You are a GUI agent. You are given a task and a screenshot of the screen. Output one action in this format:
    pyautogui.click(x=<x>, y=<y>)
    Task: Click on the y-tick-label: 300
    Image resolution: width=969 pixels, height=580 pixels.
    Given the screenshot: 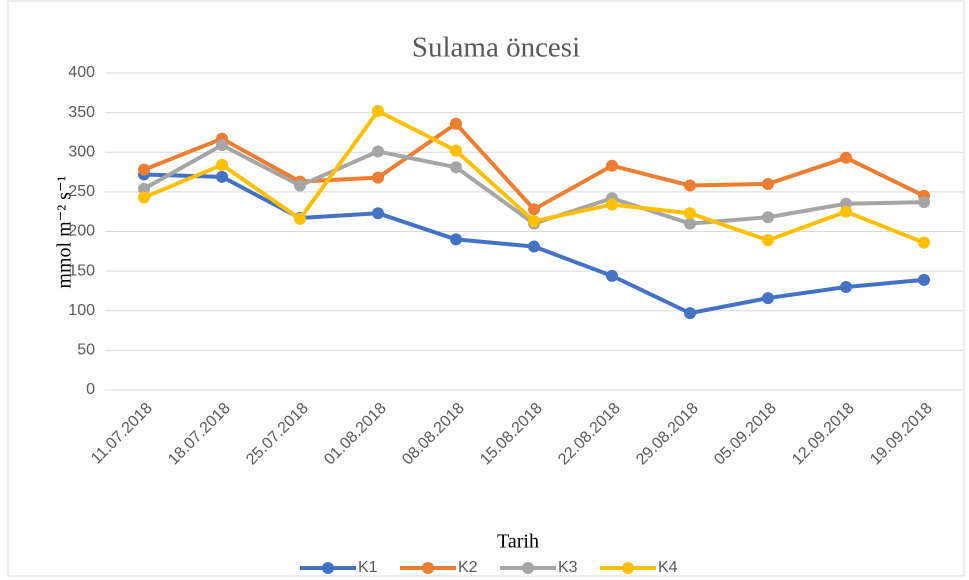 What is the action you would take?
    pyautogui.click(x=81, y=151)
    